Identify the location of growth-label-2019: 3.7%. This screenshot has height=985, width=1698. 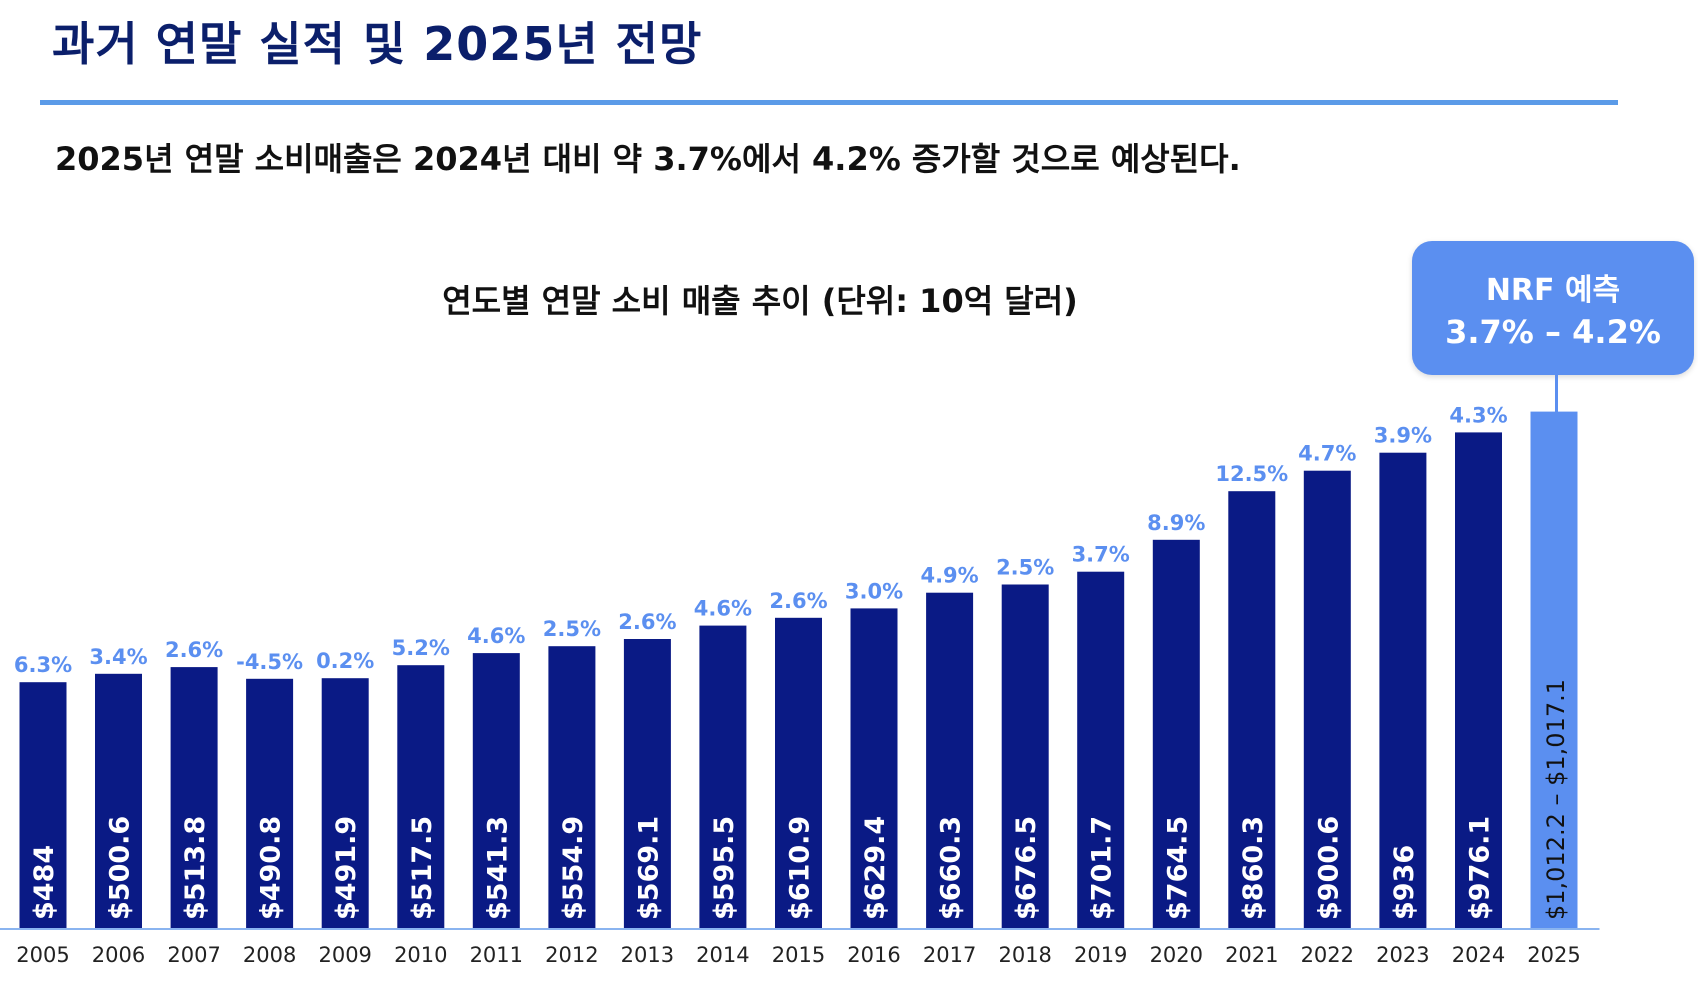
(1101, 555).